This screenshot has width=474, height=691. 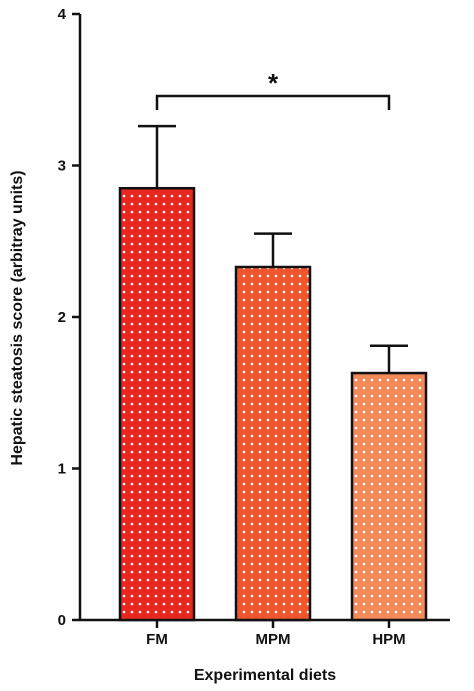 What do you see at coordinates (265, 675) in the screenshot?
I see `x-axis-title: Experimental diets` at bounding box center [265, 675].